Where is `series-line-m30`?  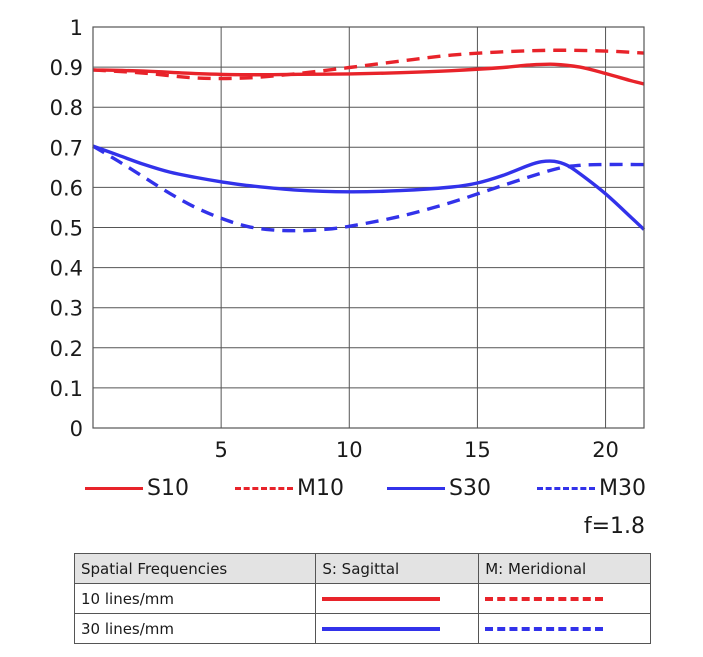
series-line-m30 is located at coordinates (368, 188).